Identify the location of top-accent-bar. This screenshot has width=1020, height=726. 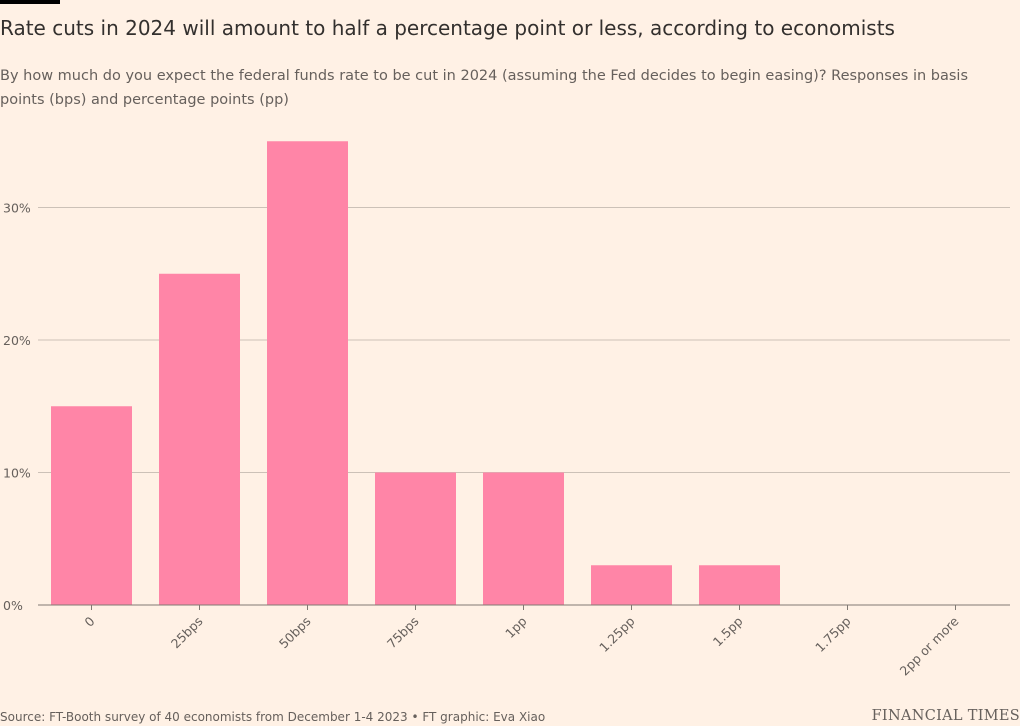
(30, 2).